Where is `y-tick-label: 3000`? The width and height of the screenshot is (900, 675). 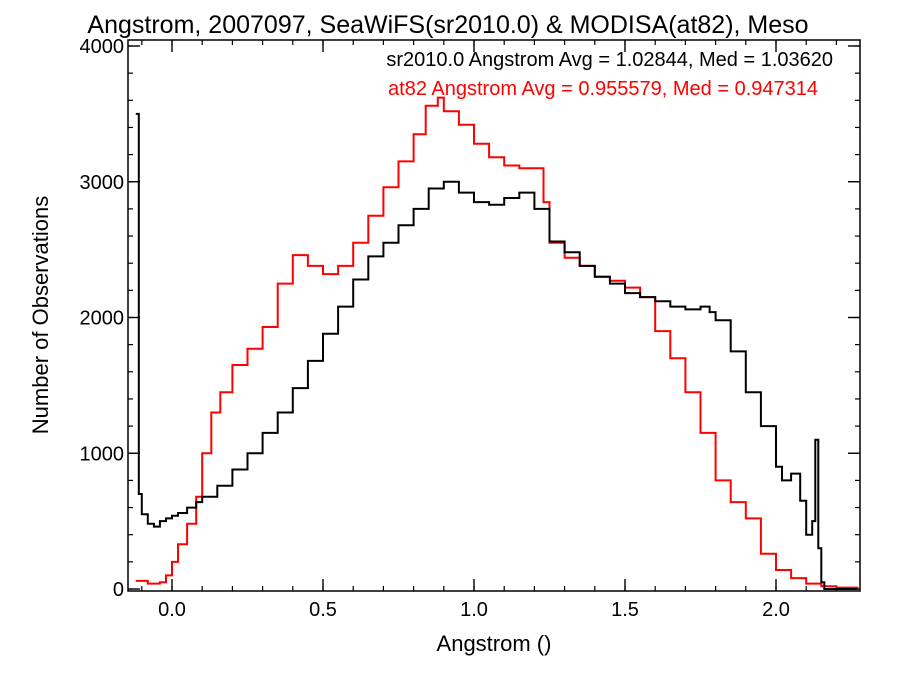 y-tick-label: 3000 is located at coordinates (102, 183).